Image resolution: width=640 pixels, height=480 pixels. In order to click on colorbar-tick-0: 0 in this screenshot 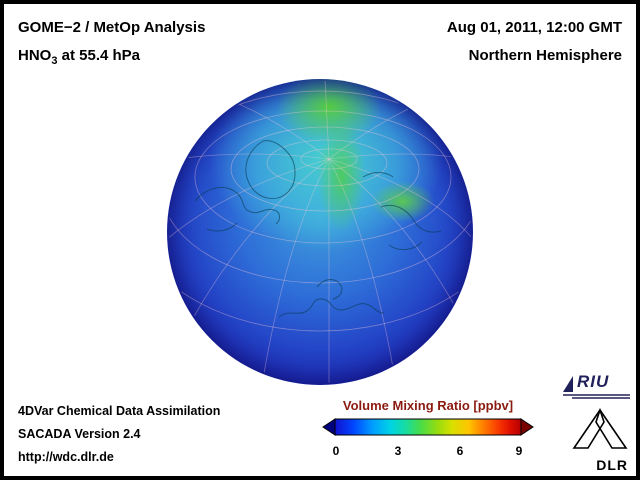, I will do `click(336, 451)`.